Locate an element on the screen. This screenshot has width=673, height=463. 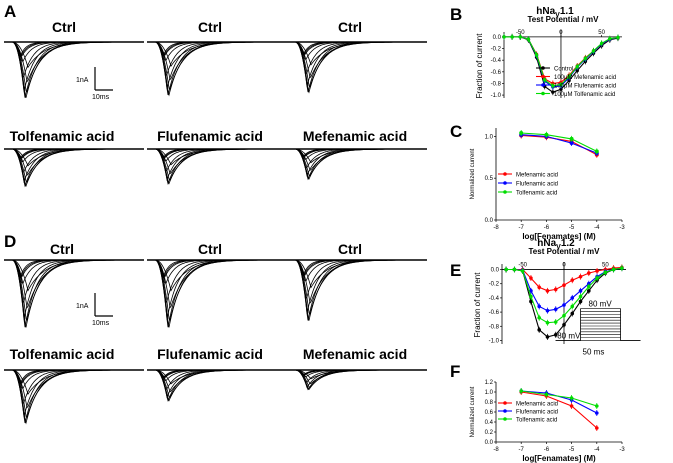
chart-b-ytick-label: -0.8 is located at coordinates (496, 84).